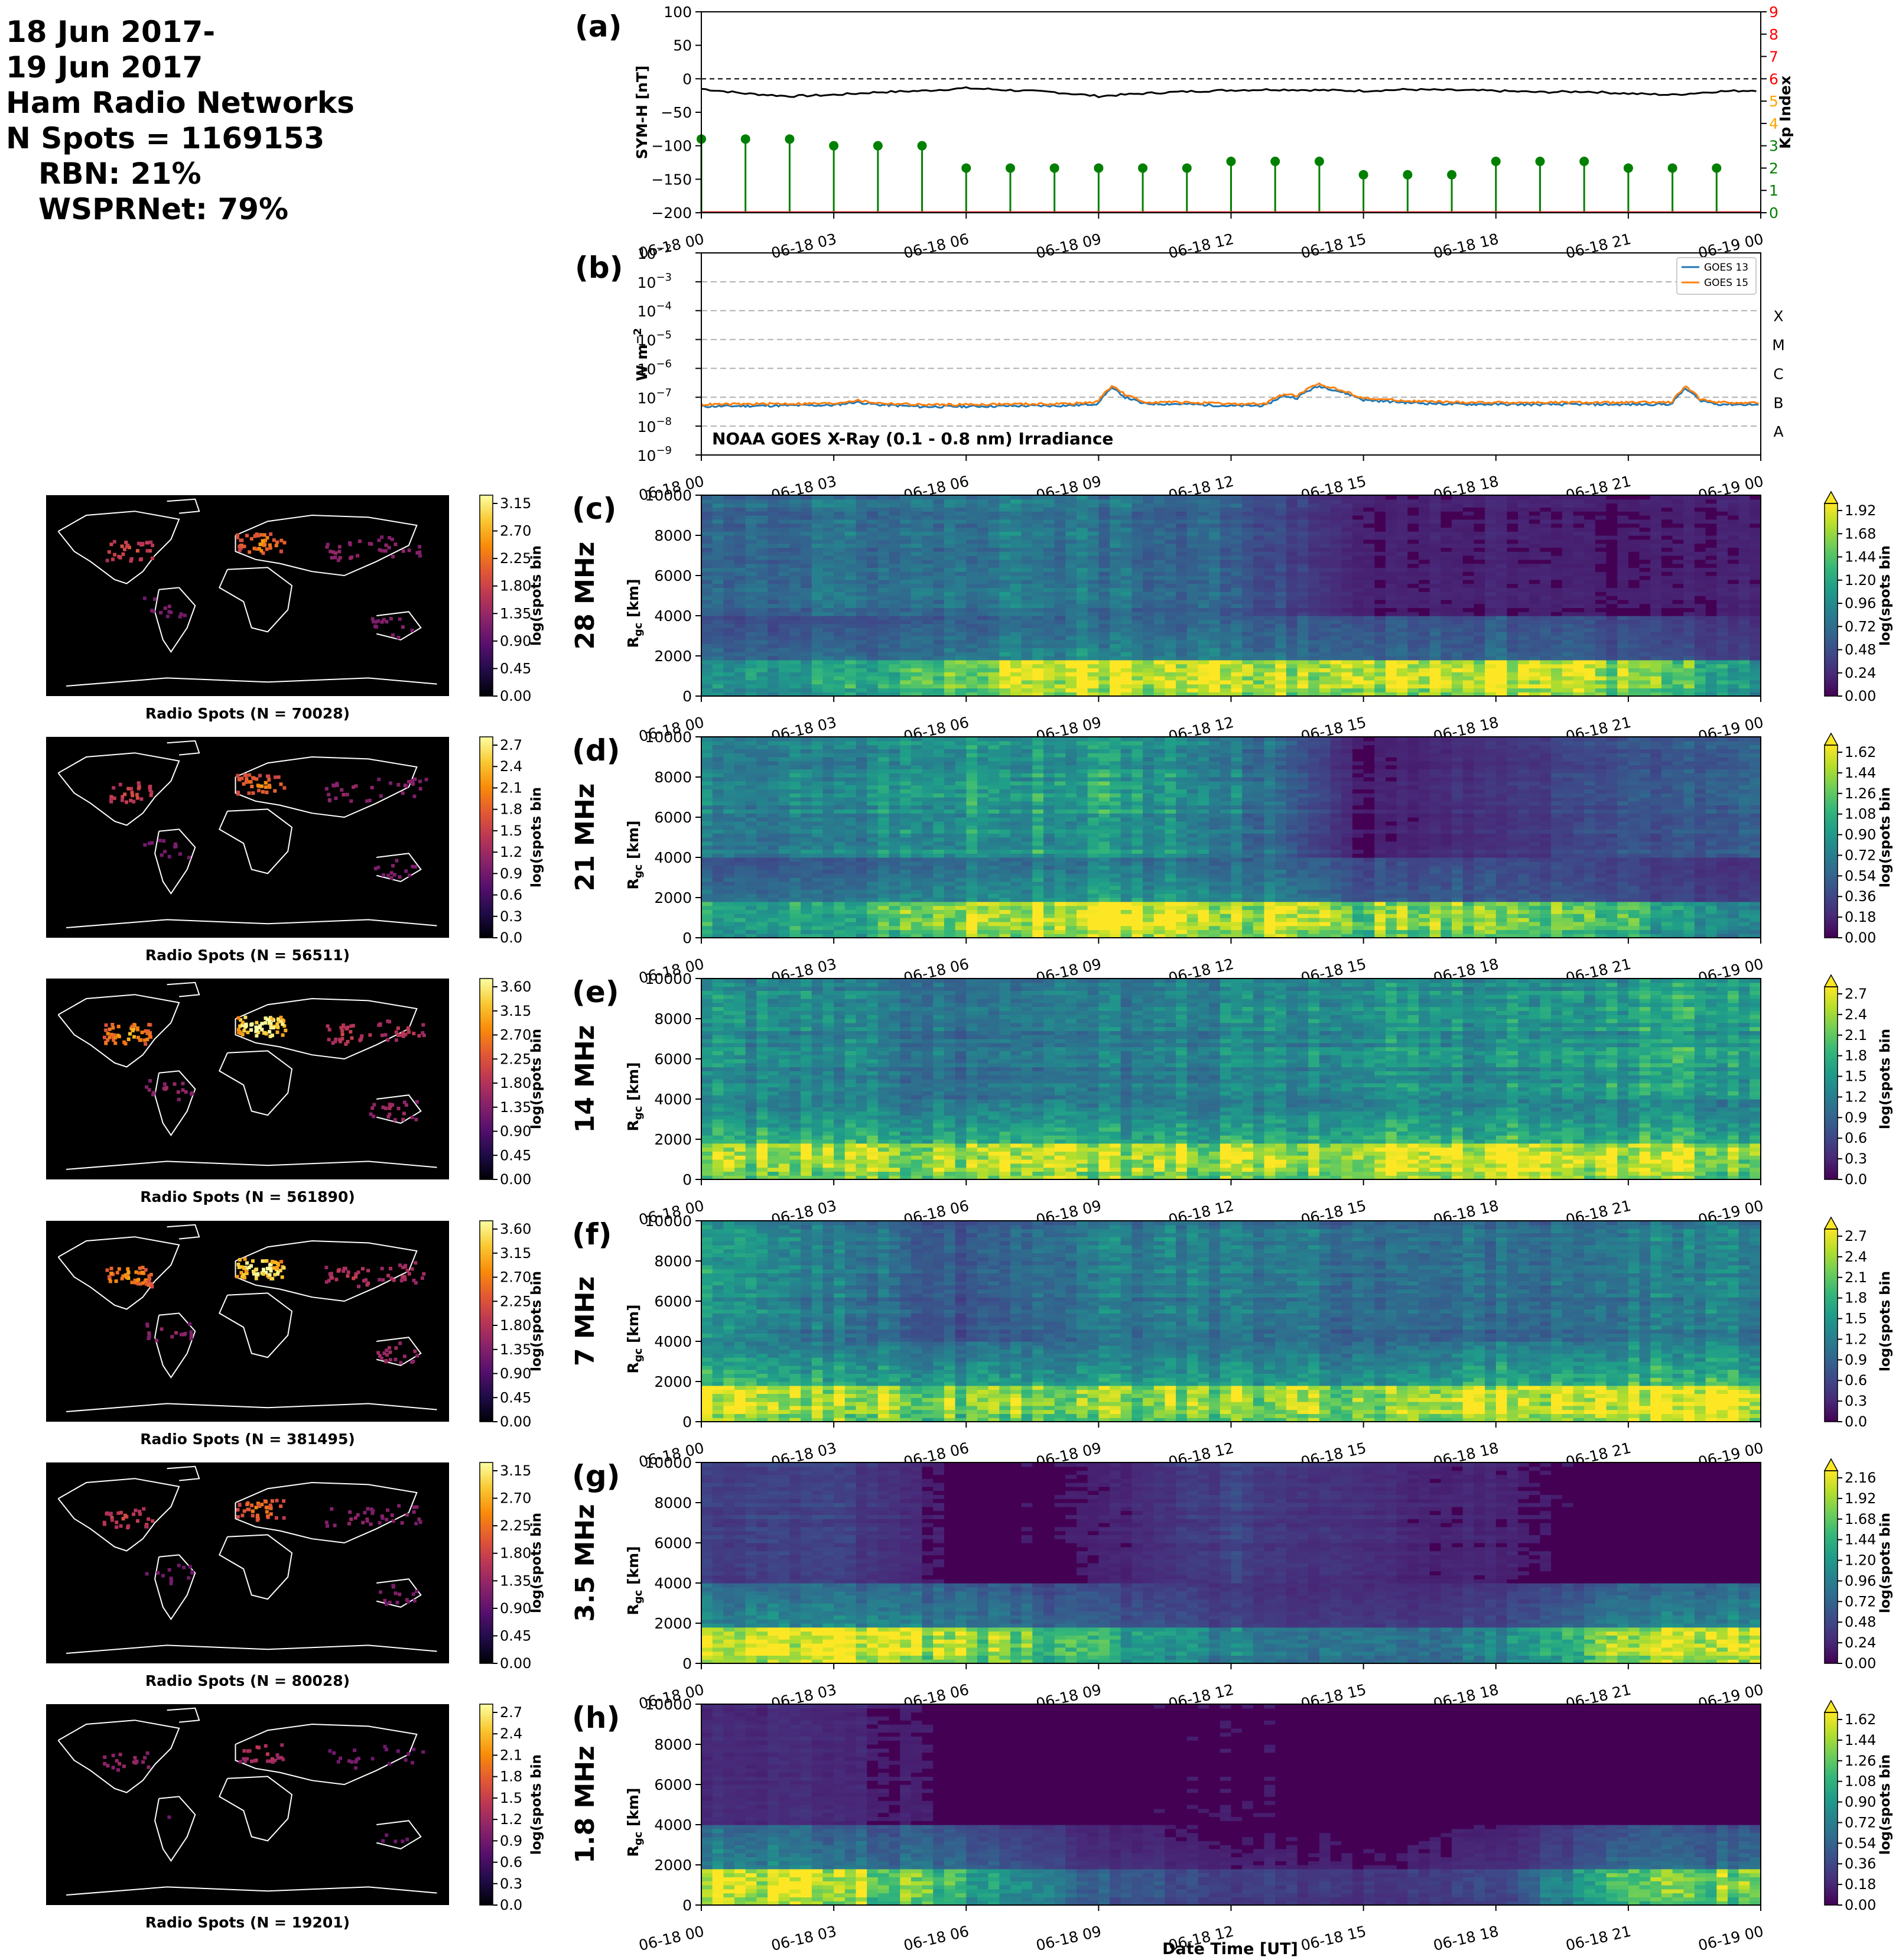 Image resolution: width=1899 pixels, height=1960 pixels. What do you see at coordinates (1773, 123) in the screenshot?
I see `y2-tick-label: 4` at bounding box center [1773, 123].